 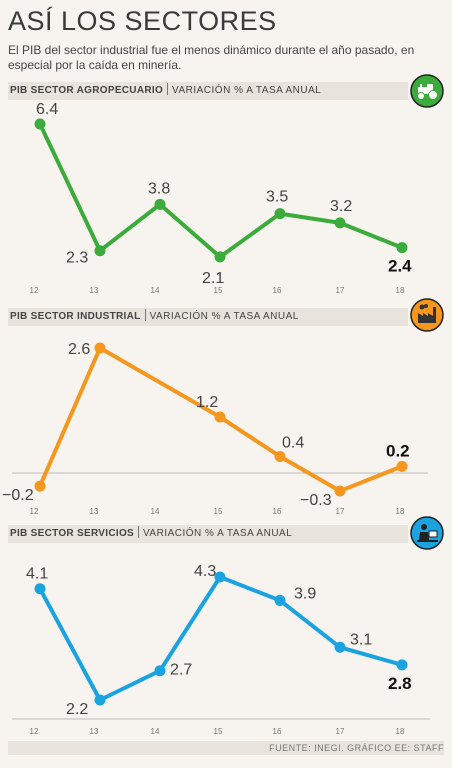 What do you see at coordinates (94, 511) in the screenshot?
I see `industrial-tick-label: 13` at bounding box center [94, 511].